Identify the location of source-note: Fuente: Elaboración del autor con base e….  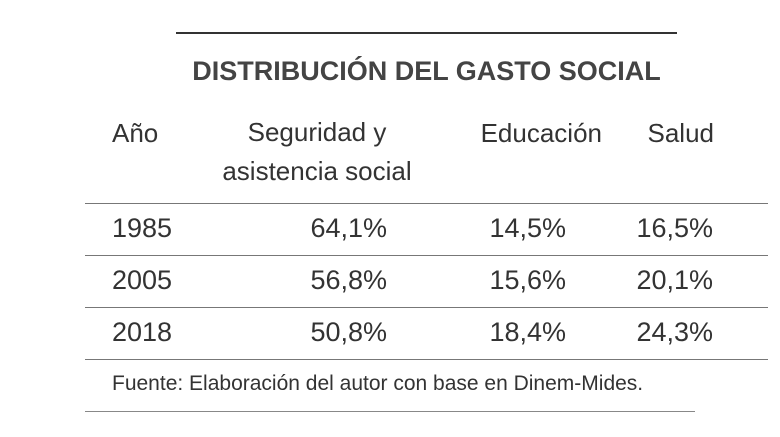
(378, 383).